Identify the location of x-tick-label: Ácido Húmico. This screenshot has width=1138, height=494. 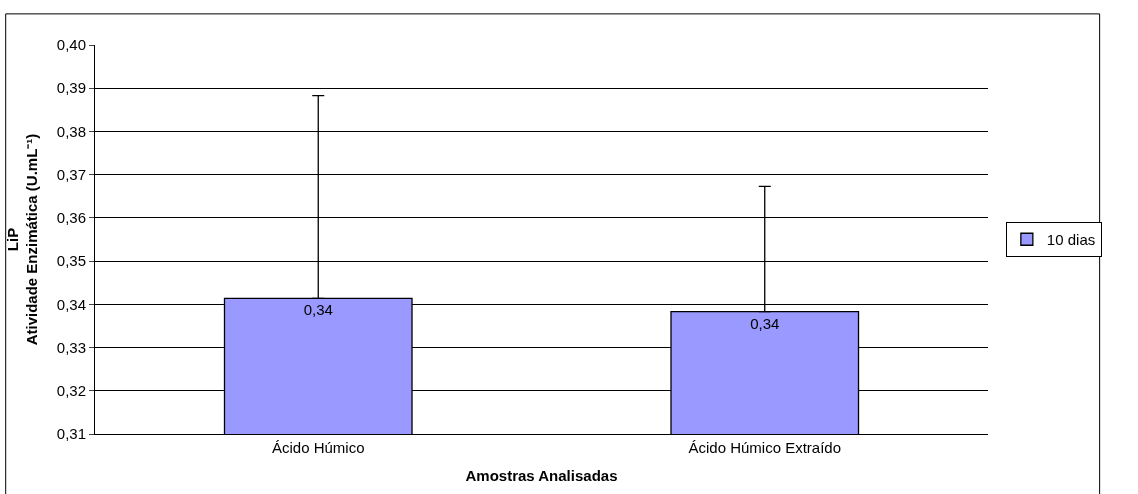
(318, 447).